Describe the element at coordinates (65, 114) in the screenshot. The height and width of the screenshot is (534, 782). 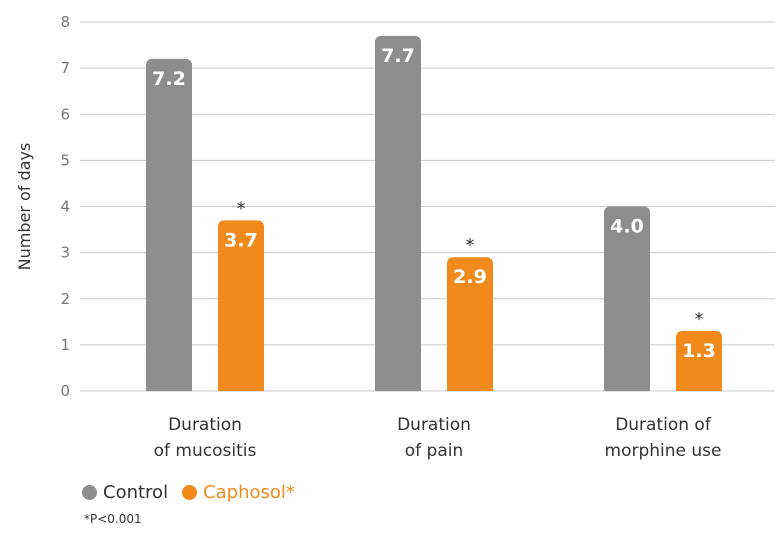
I see `y-tick-label-6: 6` at that location.